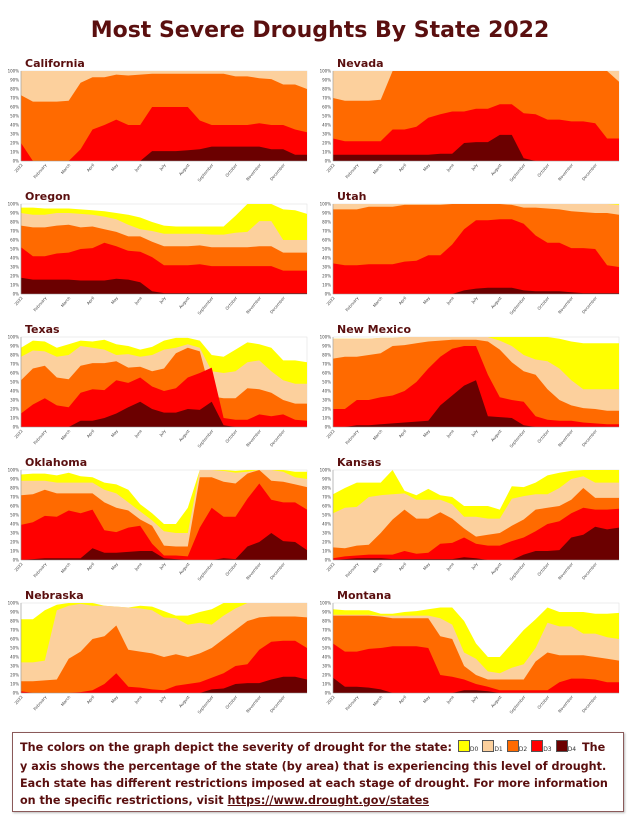  I want to click on x-tick-label: October, so click(231, 303).